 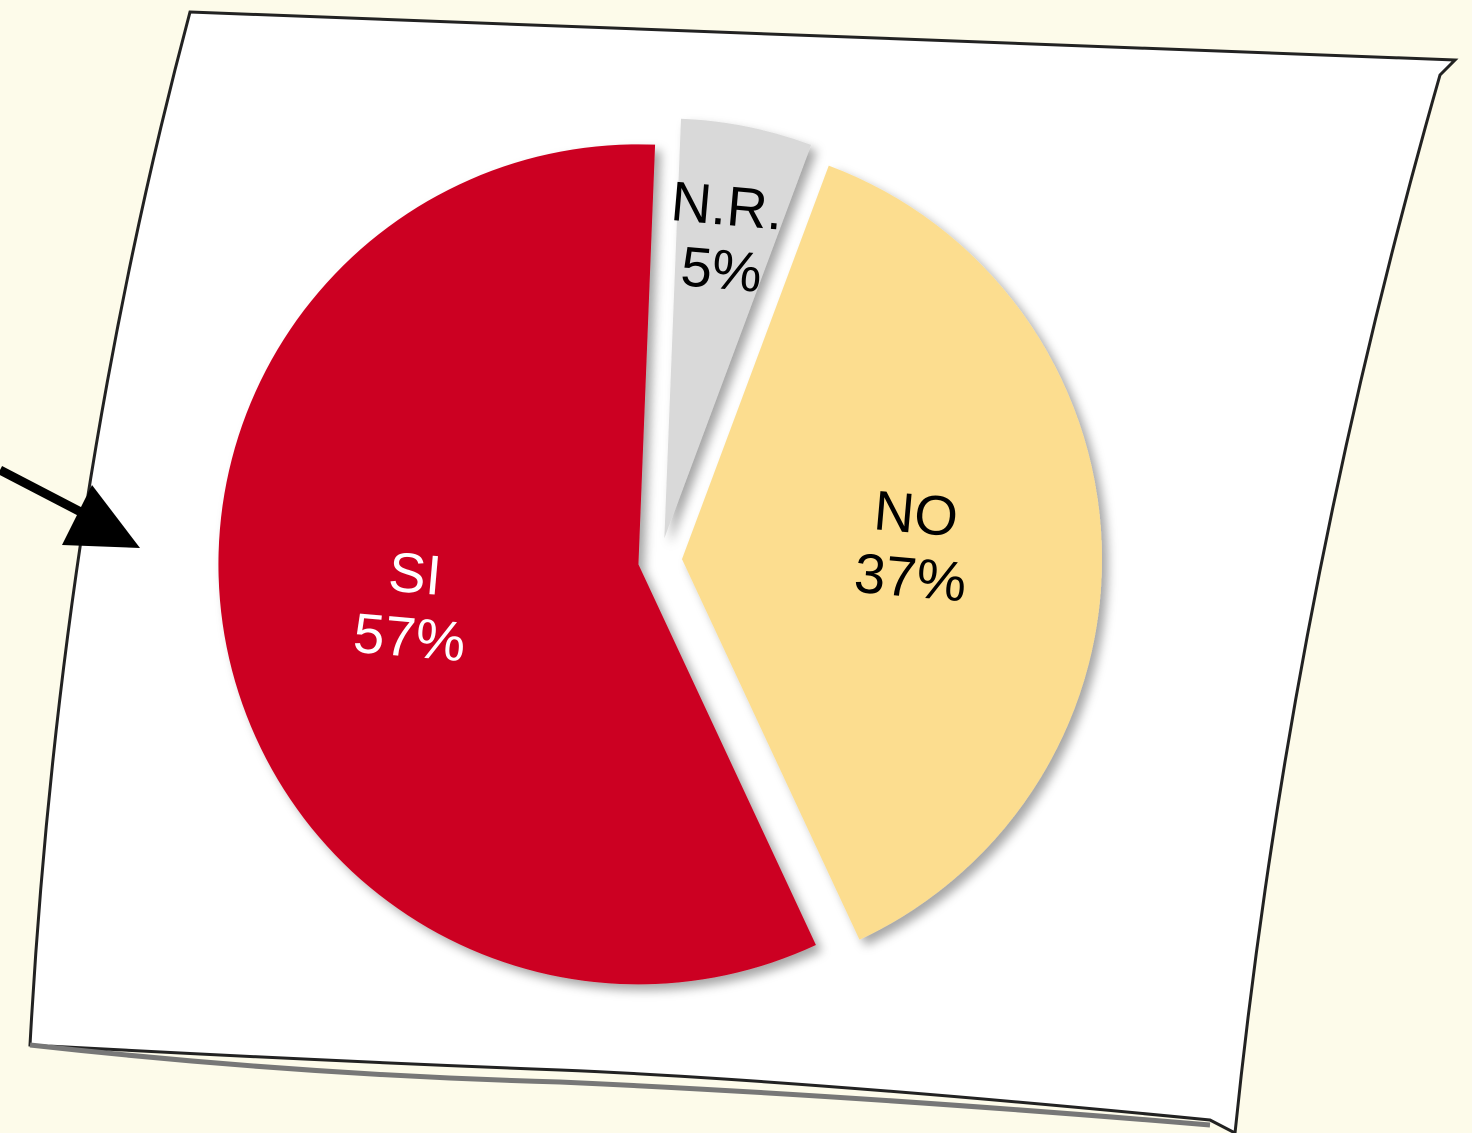 I want to click on slice-category-label: NO, so click(x=915, y=513).